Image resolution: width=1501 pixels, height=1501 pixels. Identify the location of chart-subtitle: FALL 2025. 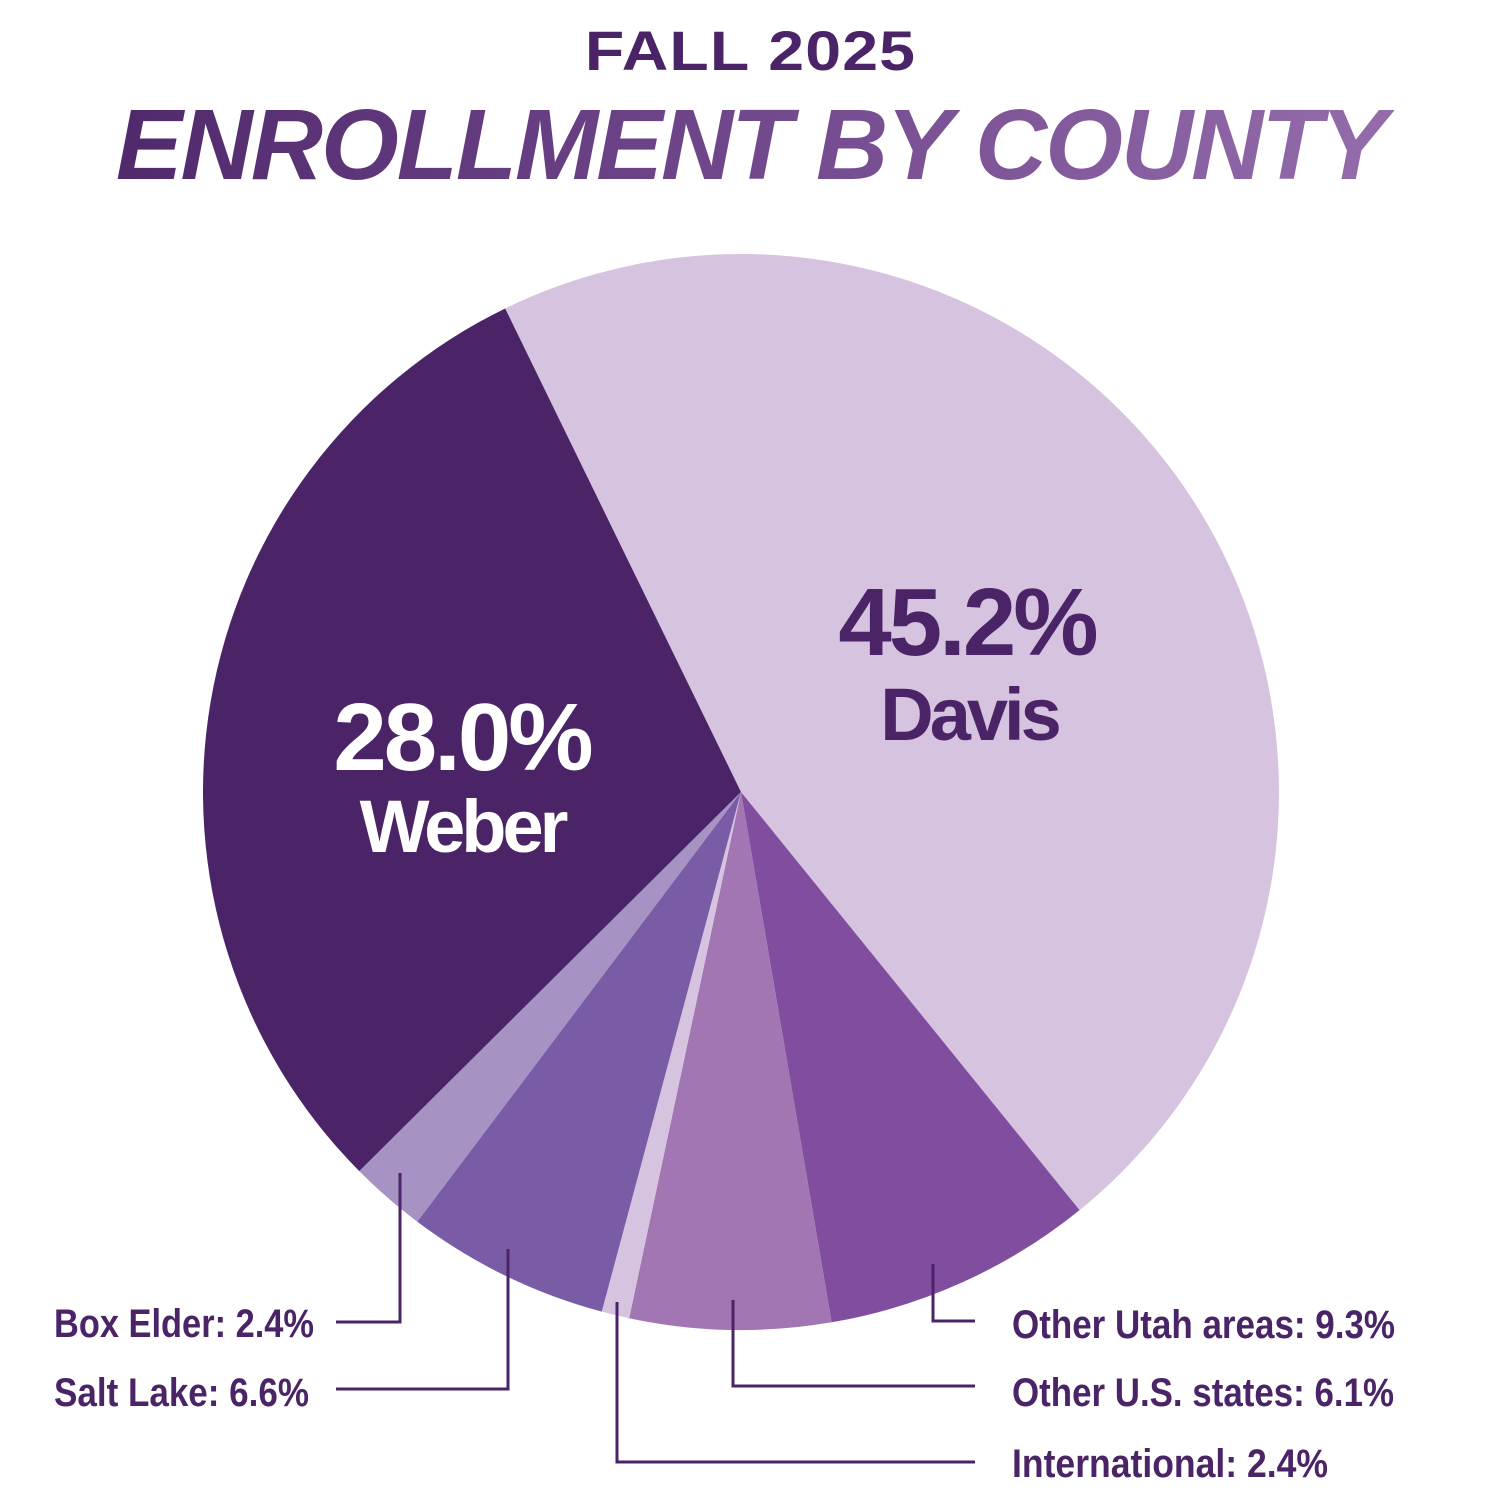
(750, 50).